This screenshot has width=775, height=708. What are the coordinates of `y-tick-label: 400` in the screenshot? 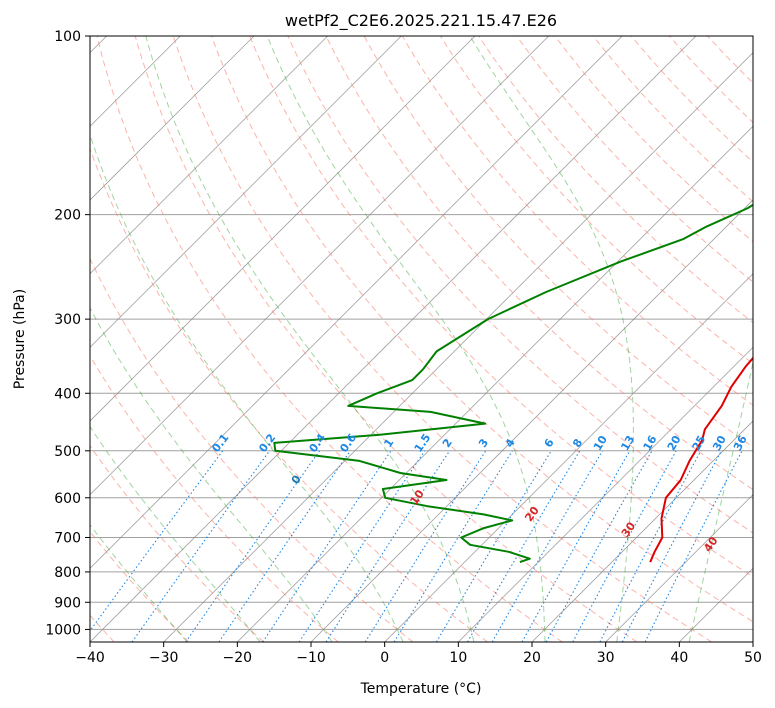 It's located at (67, 394).